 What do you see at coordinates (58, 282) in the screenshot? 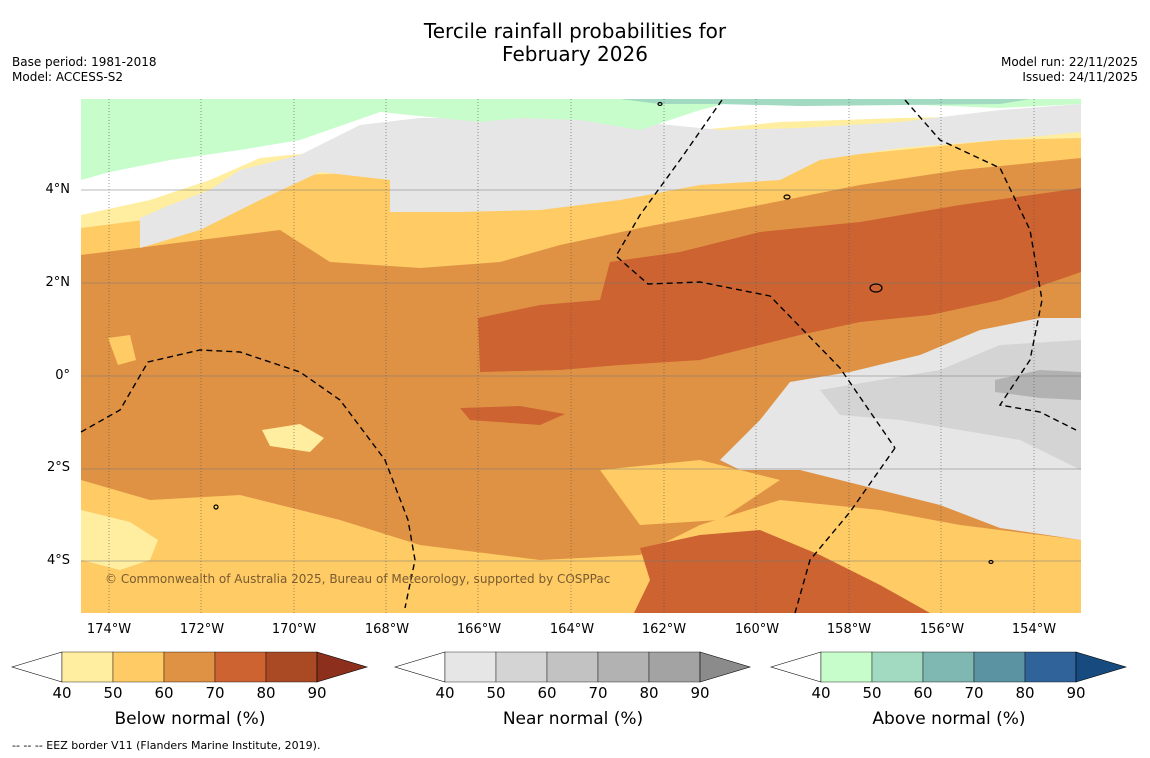
I see `lat-label: 2°N` at bounding box center [58, 282].